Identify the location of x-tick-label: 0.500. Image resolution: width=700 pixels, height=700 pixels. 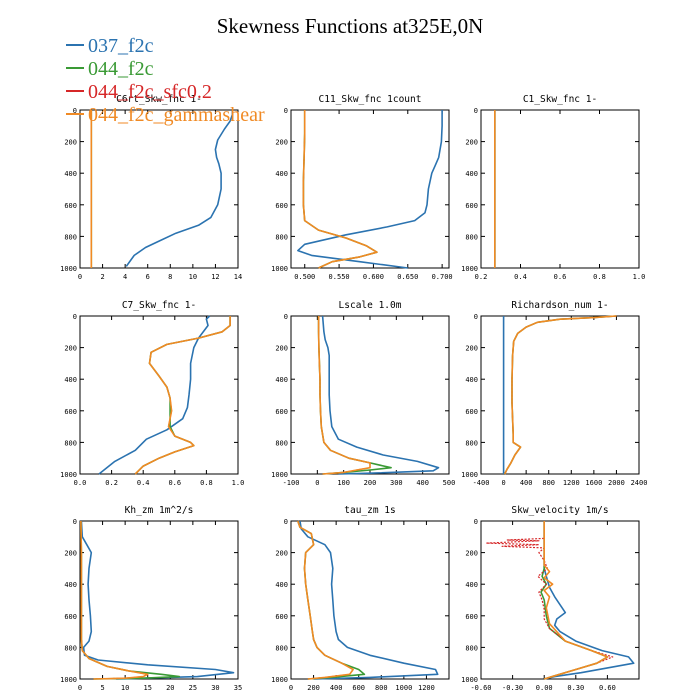
(304, 277).